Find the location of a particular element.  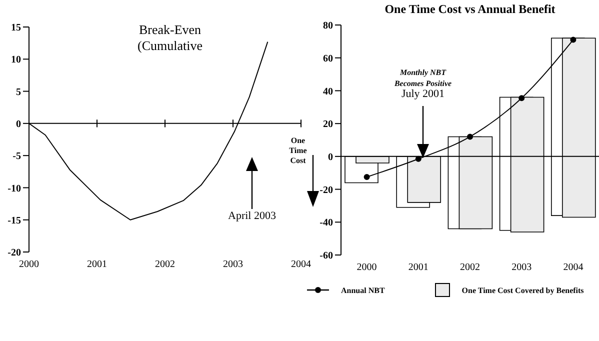

y-tick-label: 5 is located at coordinates (18, 92).